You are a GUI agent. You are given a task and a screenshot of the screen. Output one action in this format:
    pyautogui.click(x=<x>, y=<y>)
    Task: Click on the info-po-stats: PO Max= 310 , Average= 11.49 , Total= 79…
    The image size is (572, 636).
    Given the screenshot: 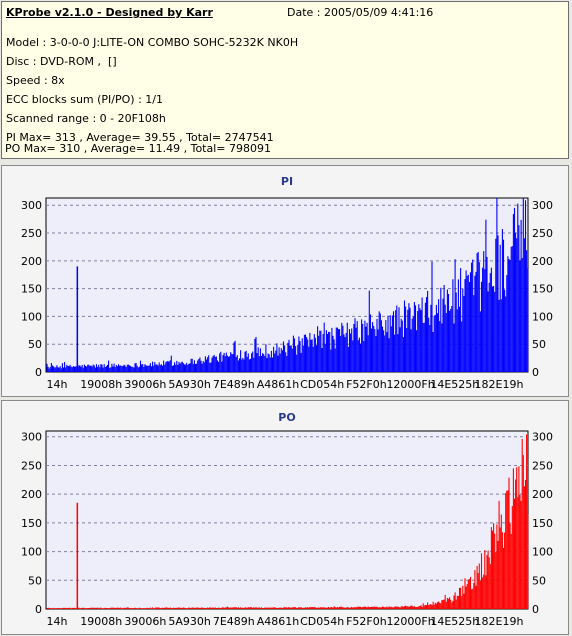 What is the action you would take?
    pyautogui.click(x=138, y=148)
    